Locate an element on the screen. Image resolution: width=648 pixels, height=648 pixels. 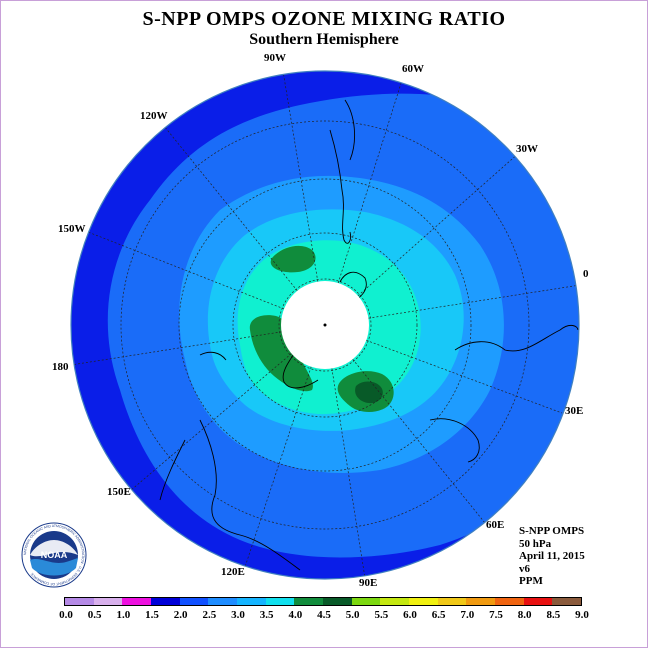
lon-label-180: 180 is located at coordinates (60, 367).